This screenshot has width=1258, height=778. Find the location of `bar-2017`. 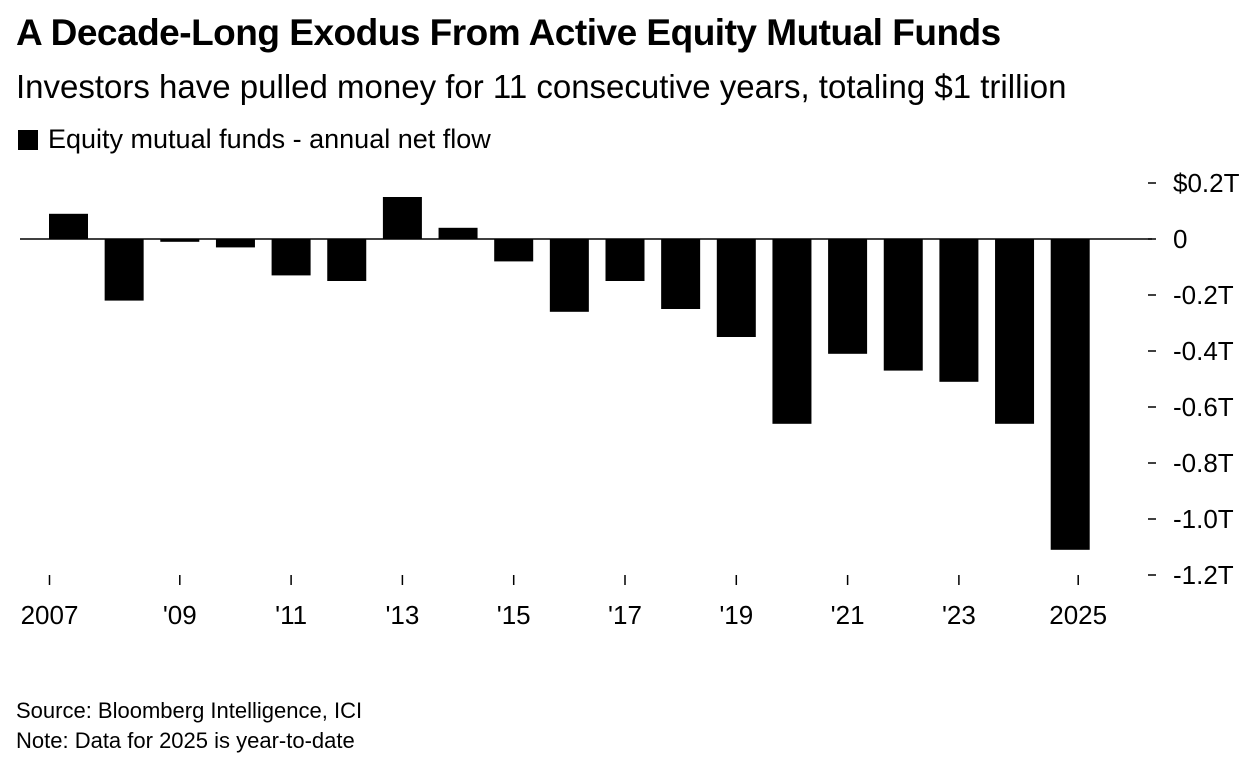

bar-2017 is located at coordinates (625, 260).